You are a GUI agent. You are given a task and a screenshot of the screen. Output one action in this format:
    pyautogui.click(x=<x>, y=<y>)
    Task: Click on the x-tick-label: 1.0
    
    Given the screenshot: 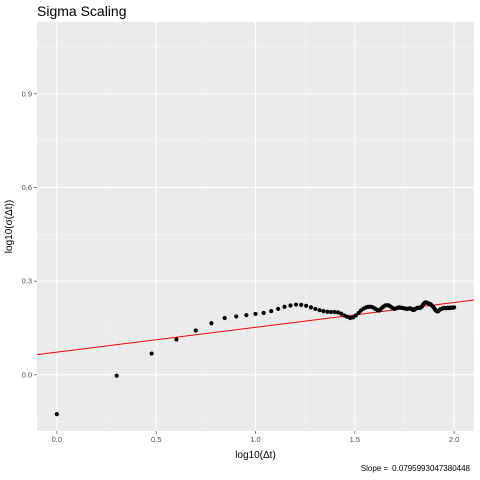 What is the action you would take?
    pyautogui.click(x=255, y=439)
    